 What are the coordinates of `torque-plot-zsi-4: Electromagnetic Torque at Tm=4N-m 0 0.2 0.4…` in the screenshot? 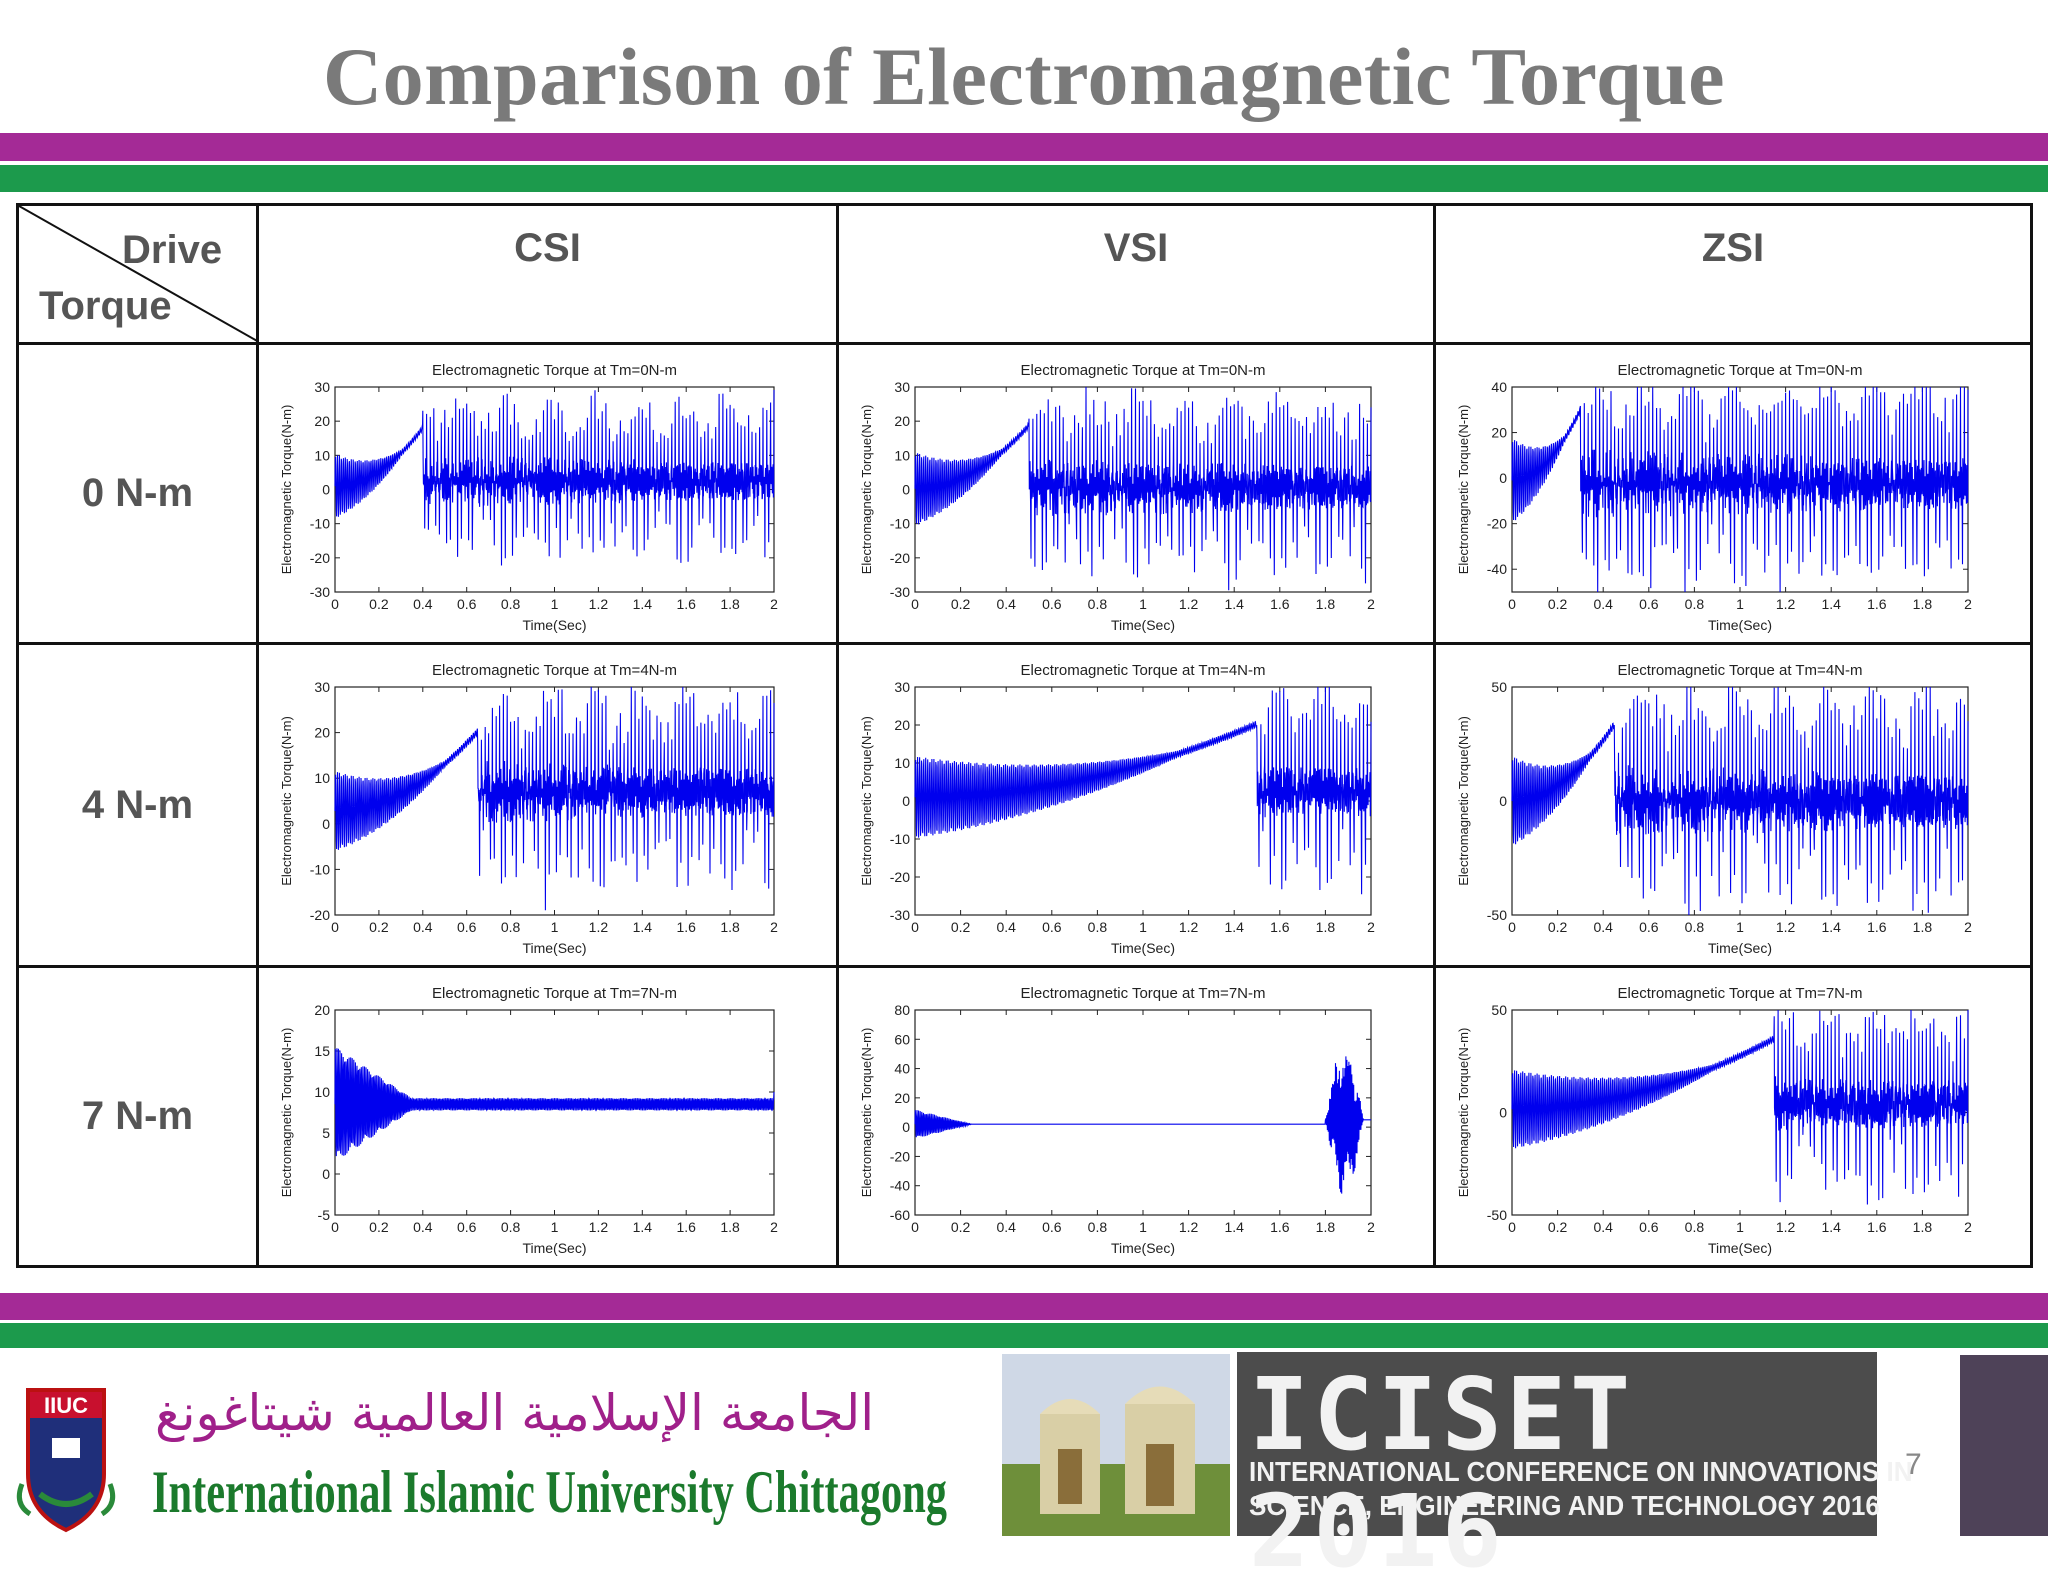 It's located at (1714, 809).